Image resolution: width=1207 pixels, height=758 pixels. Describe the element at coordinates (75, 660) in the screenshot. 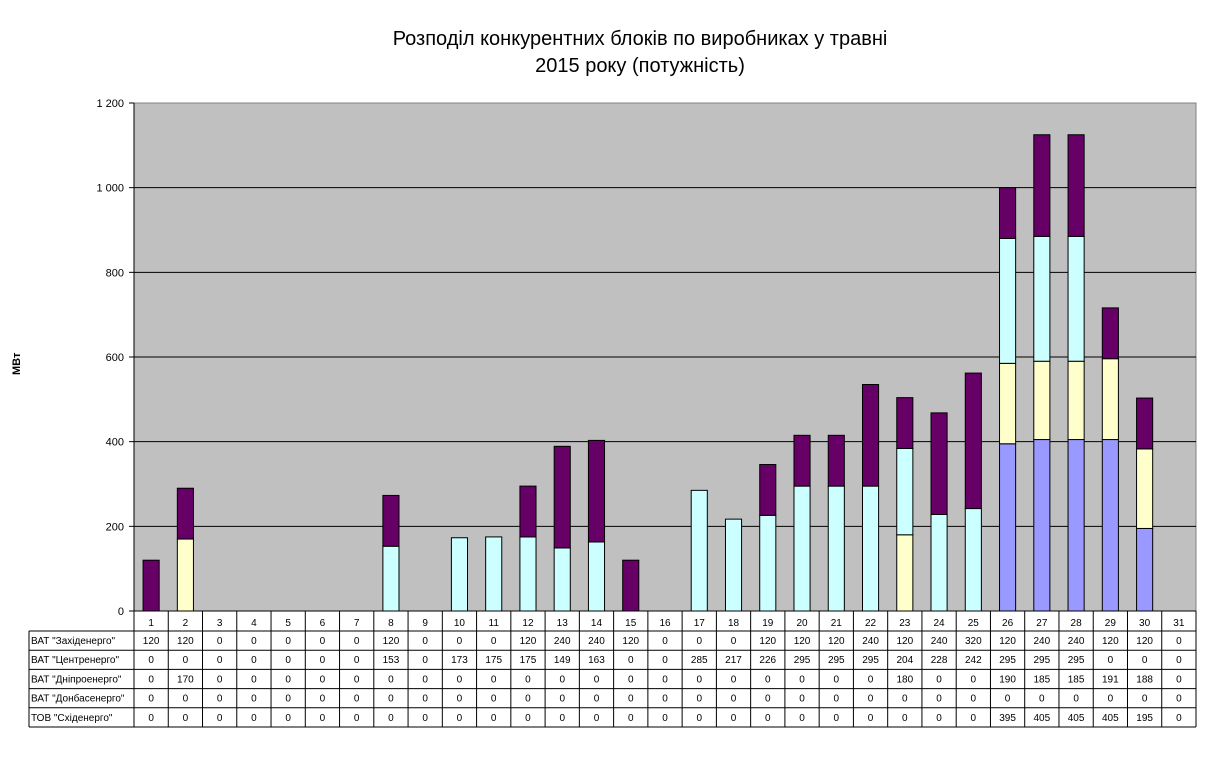

I see `legend-series-name: ВАТ "Центренерго"` at that location.